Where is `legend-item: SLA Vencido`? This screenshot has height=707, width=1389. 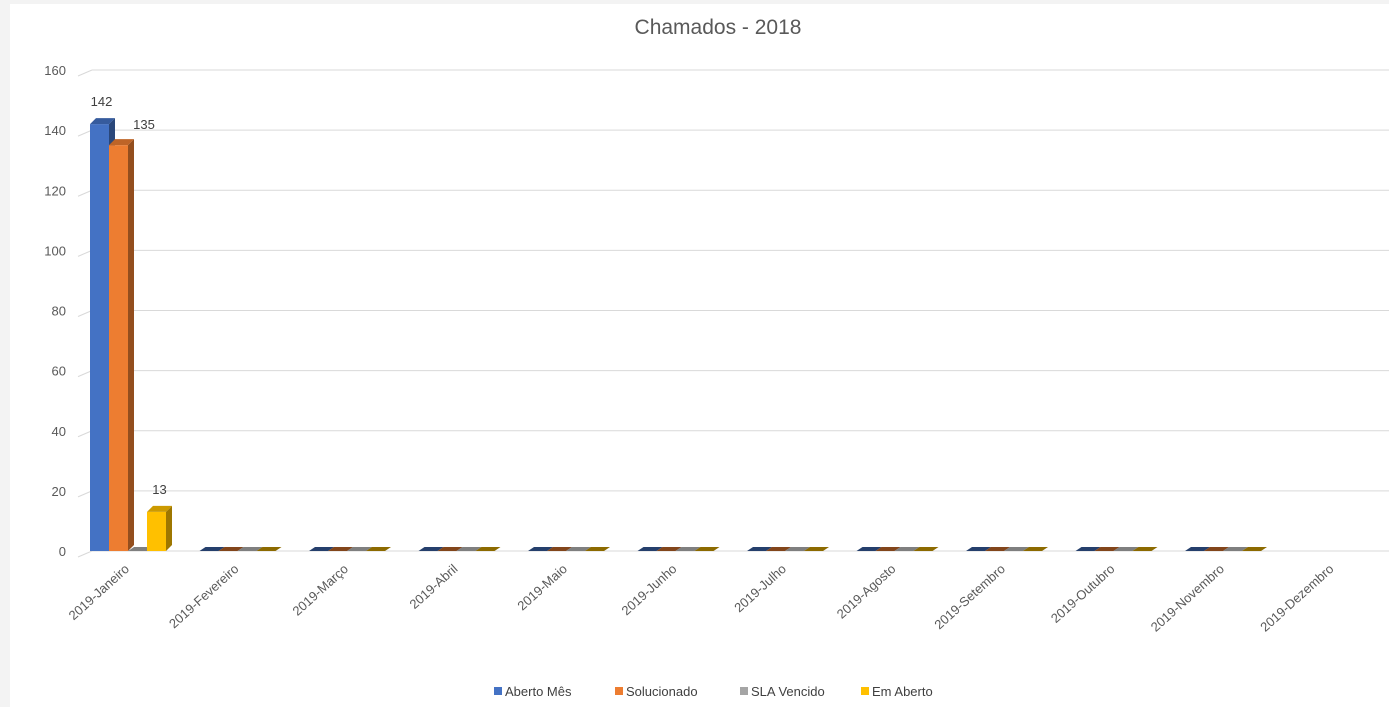
legend-item: SLA Vencido is located at coordinates (782, 691).